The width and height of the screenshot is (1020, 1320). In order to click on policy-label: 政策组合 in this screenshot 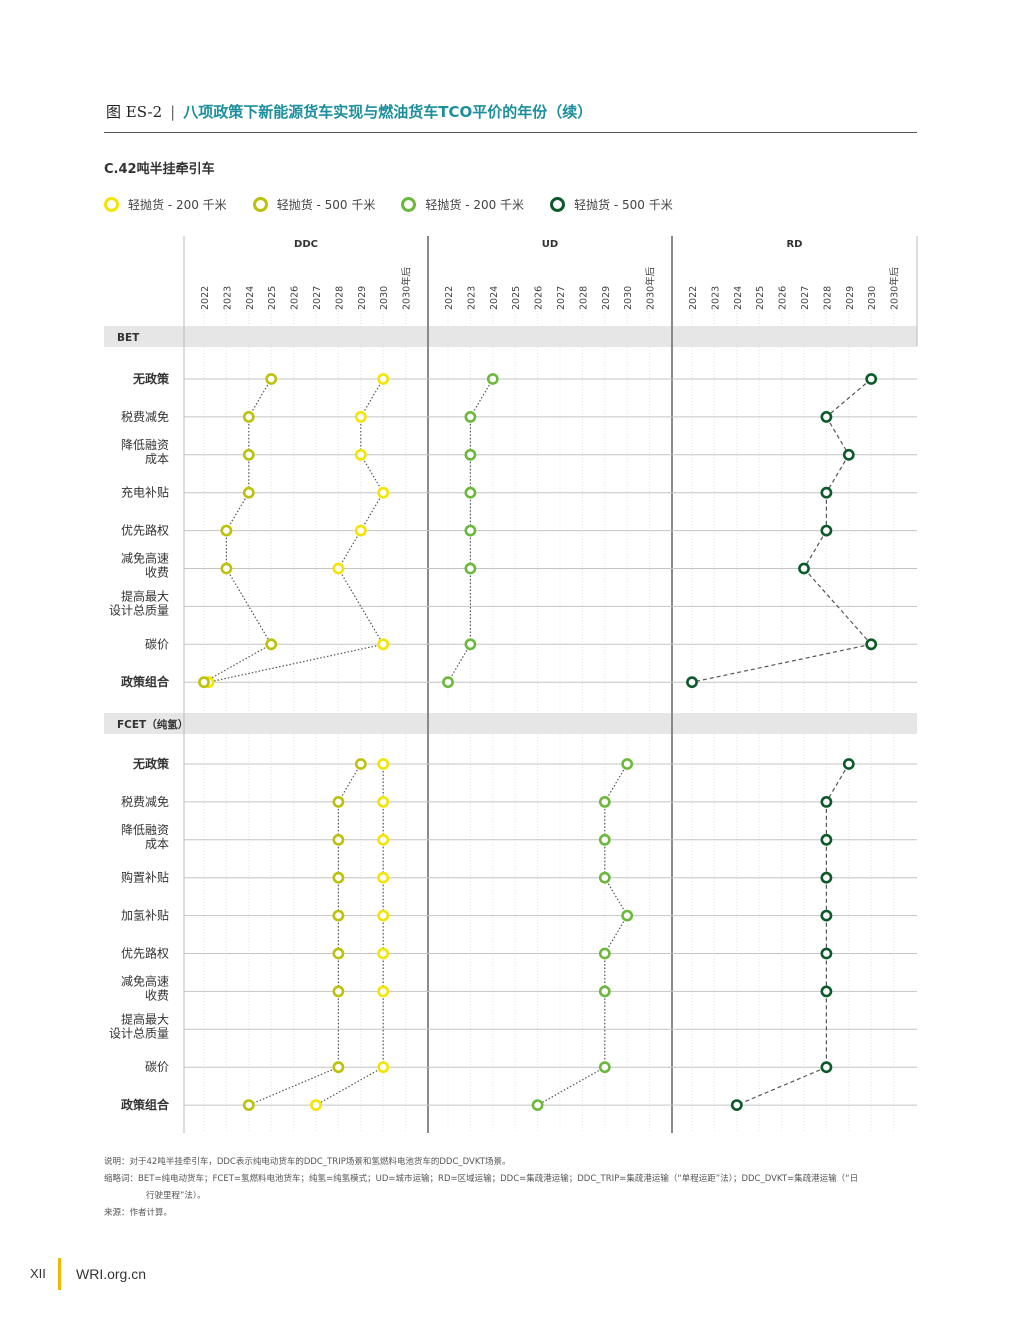, I will do `click(145, 681)`.